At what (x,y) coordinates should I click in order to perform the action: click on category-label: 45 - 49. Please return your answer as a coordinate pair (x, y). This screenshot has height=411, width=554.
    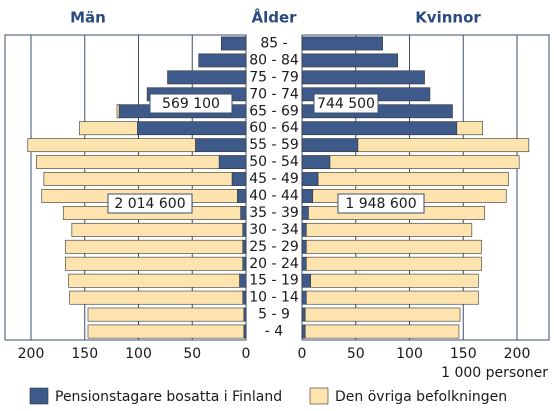
    Looking at the image, I should click on (274, 179).